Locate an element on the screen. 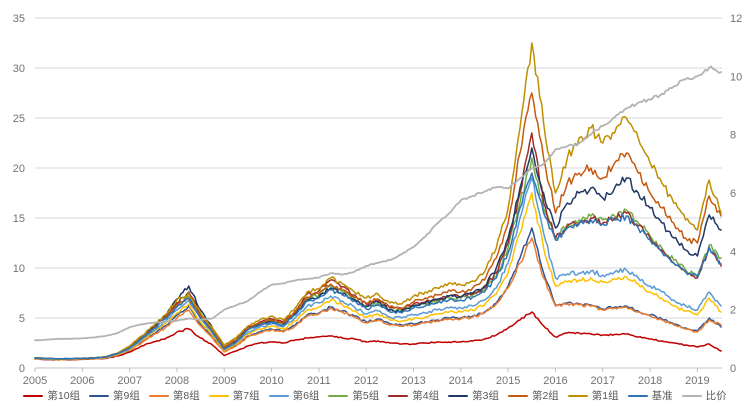 This screenshot has height=411, width=750. x-axis-tick-label: 2013 is located at coordinates (413, 381).